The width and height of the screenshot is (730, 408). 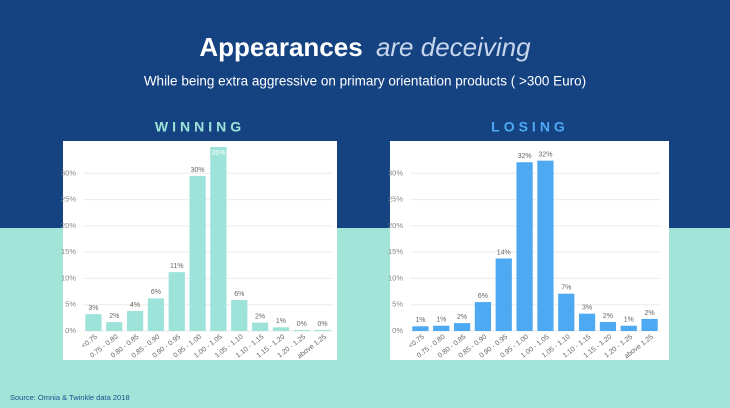 What do you see at coordinates (70, 397) in the screenshot?
I see `source-note: Source: Omnia & Twinkle data 2018` at bounding box center [70, 397].